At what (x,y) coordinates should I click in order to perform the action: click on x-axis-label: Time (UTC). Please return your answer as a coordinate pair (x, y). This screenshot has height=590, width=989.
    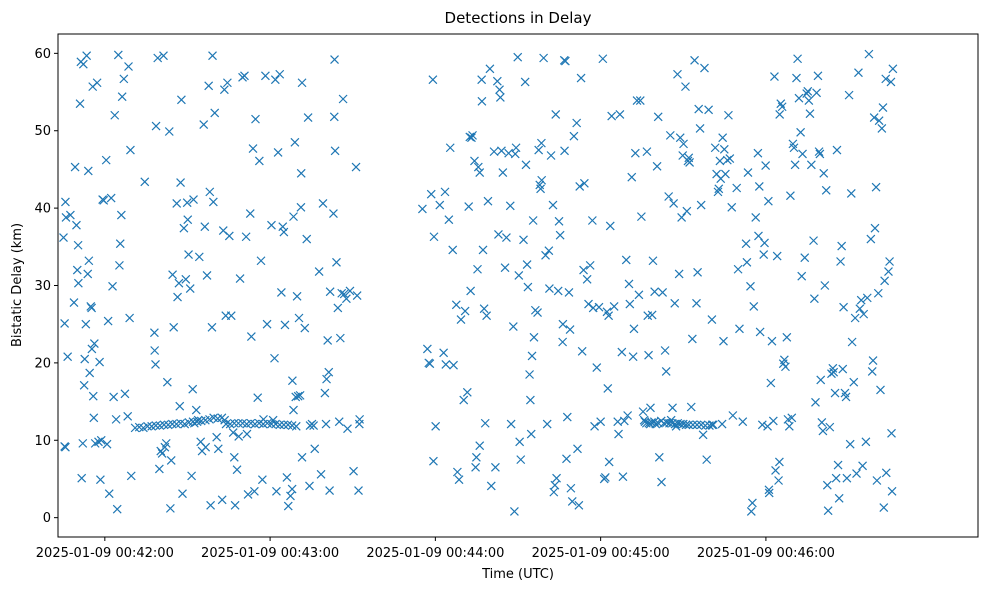
    Looking at the image, I should click on (517, 574).